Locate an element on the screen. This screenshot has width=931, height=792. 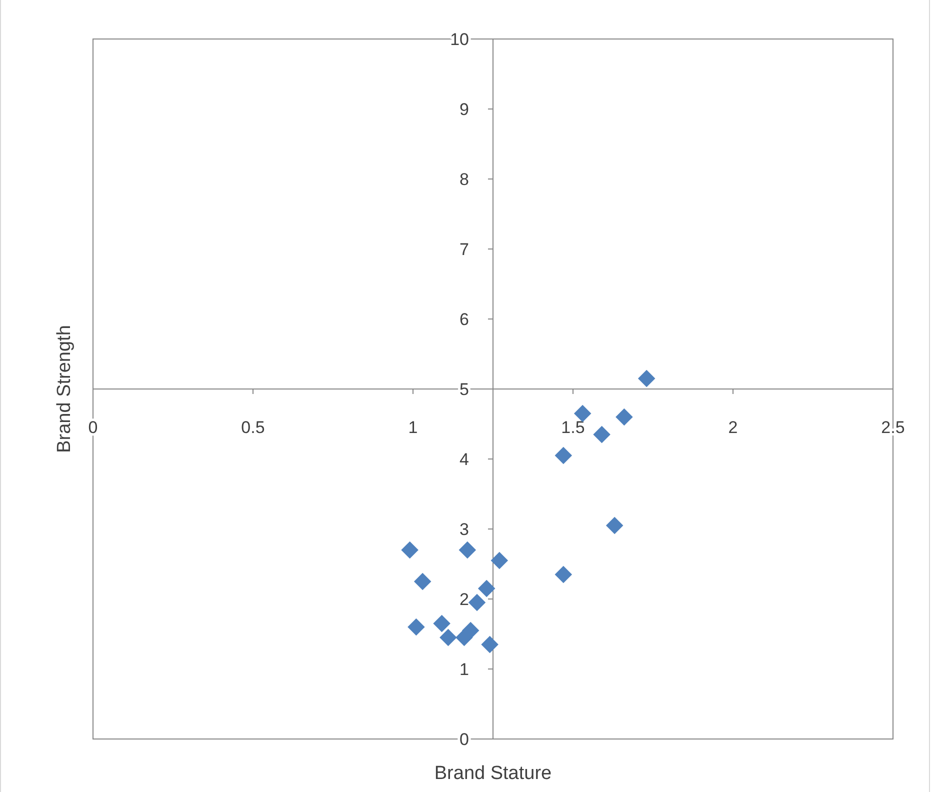
y-tick-label: 6 is located at coordinates (464, 319).